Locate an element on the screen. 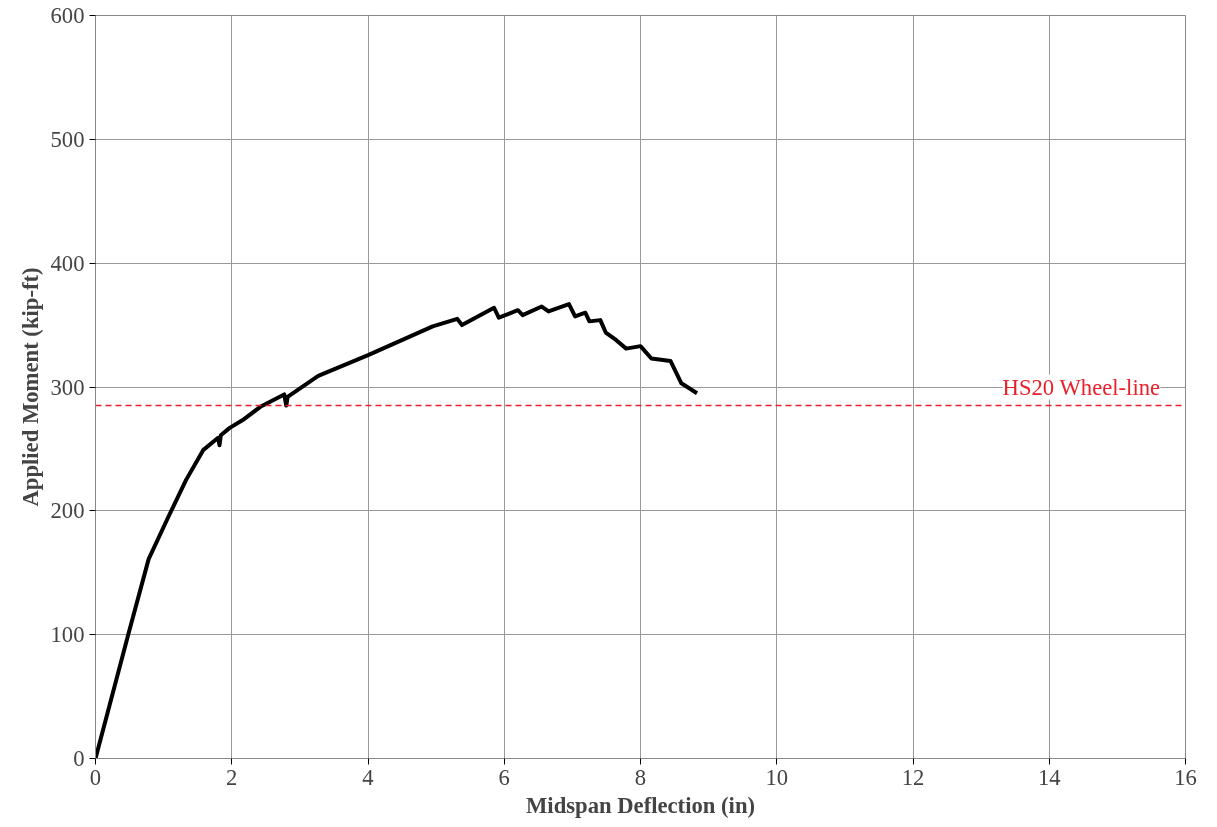 The height and width of the screenshot is (827, 1217). x-tick-label: 10 is located at coordinates (777, 777).